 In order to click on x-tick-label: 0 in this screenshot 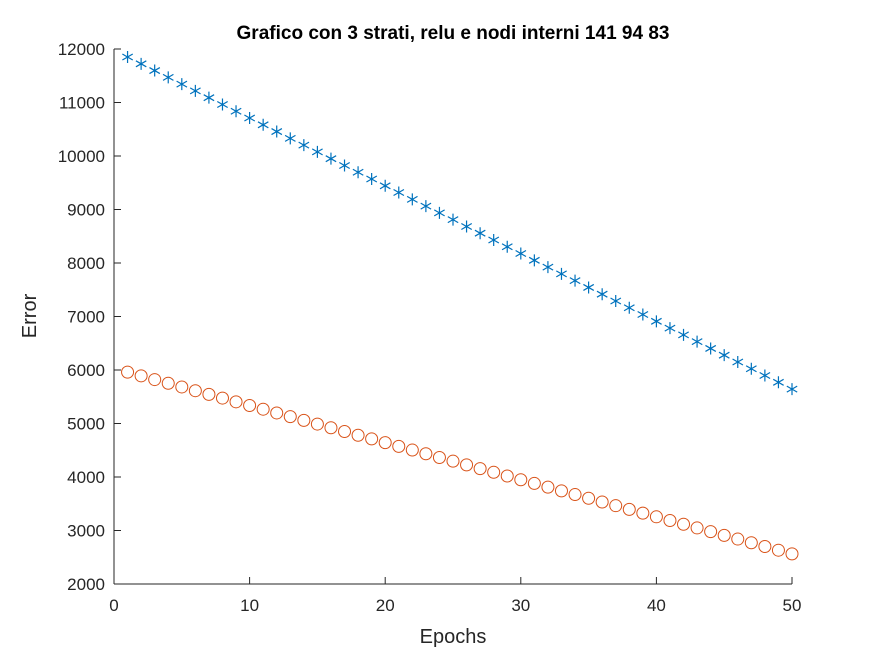, I will do `click(113, 605)`.